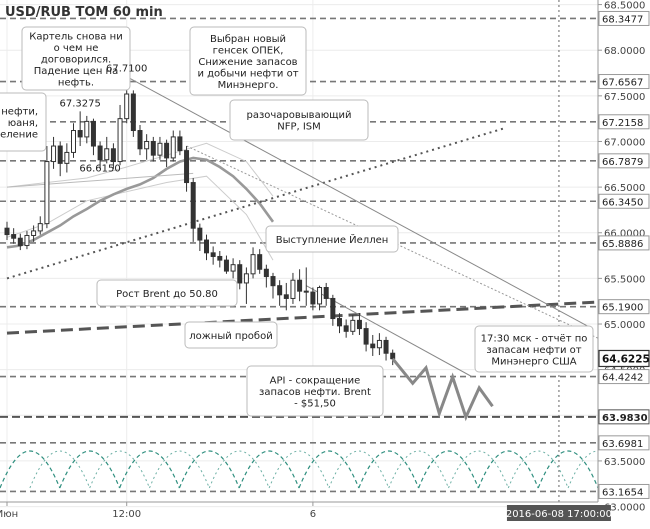 The height and width of the screenshot is (529, 650). What do you see at coordinates (298, 115) in the screenshot?
I see `annotation-text: разочаровывающий` at bounding box center [298, 115].